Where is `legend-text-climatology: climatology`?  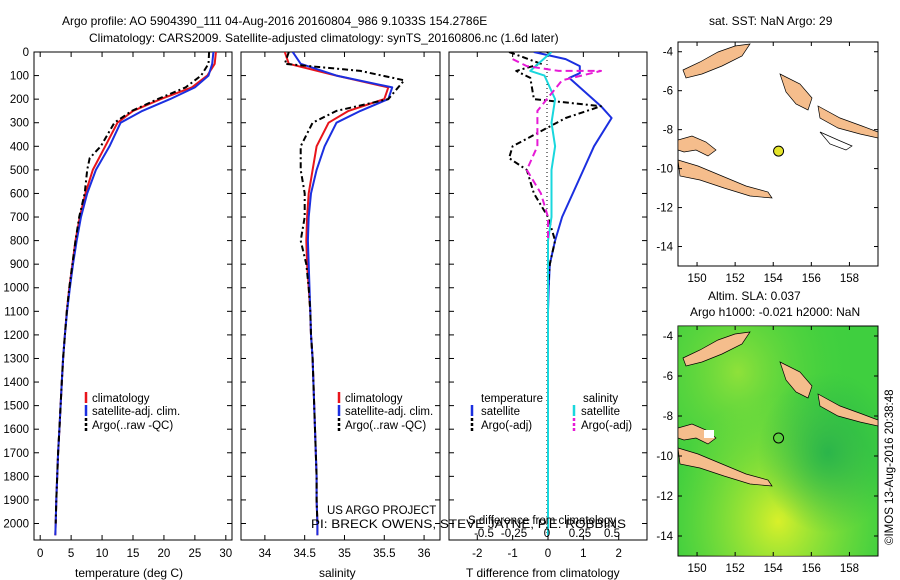 legend-text-climatology: climatology is located at coordinates (121, 399).